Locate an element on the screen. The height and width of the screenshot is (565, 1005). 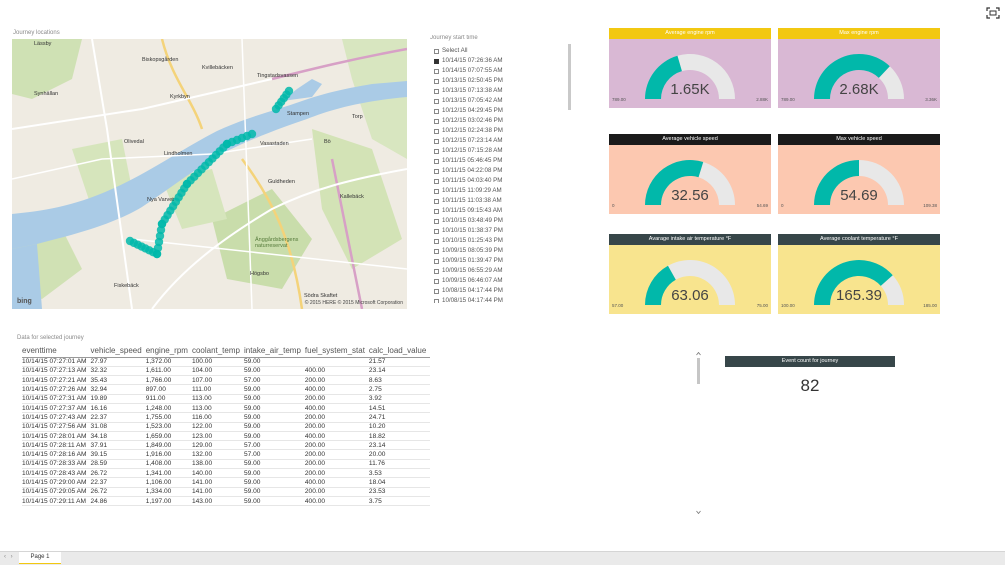
slicer-item: 10/09/15 06:46:07 AM is located at coordinates (497, 281).